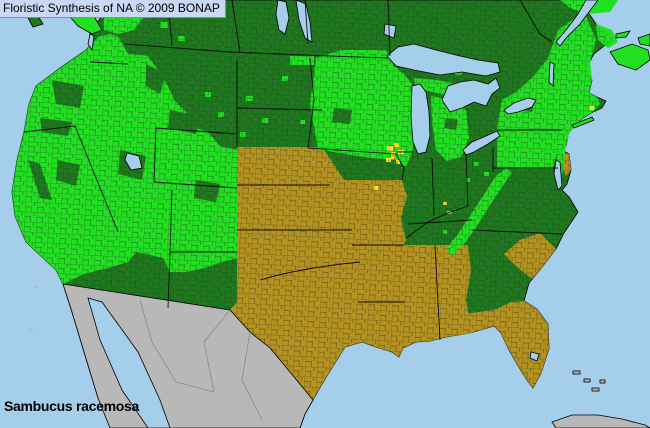 This screenshot has height=428, width=650. Describe the element at coordinates (390, 31) in the screenshot. I see `lake-nipigon` at that location.